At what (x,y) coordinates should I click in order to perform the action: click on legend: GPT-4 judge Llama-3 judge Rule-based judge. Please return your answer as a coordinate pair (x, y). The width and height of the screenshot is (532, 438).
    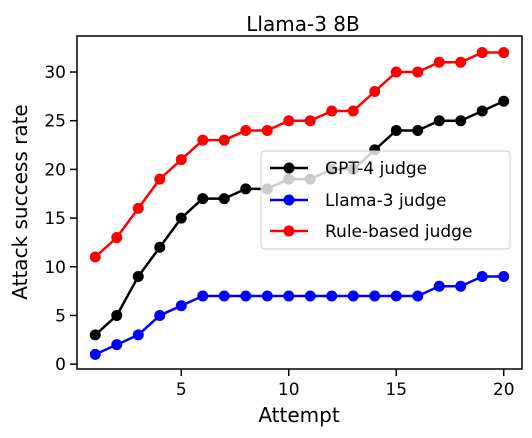
    Looking at the image, I should click on (385, 200).